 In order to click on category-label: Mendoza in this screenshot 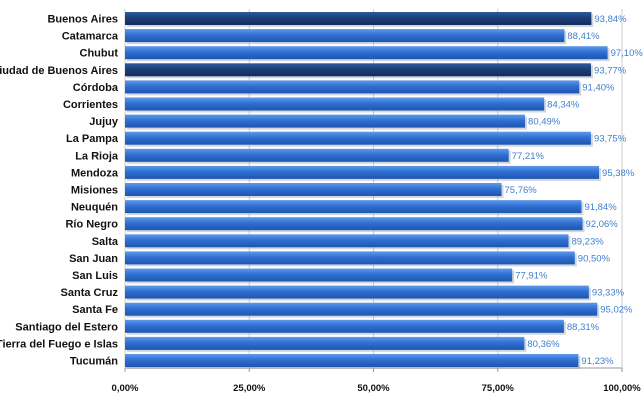, I will do `click(95, 173)`.